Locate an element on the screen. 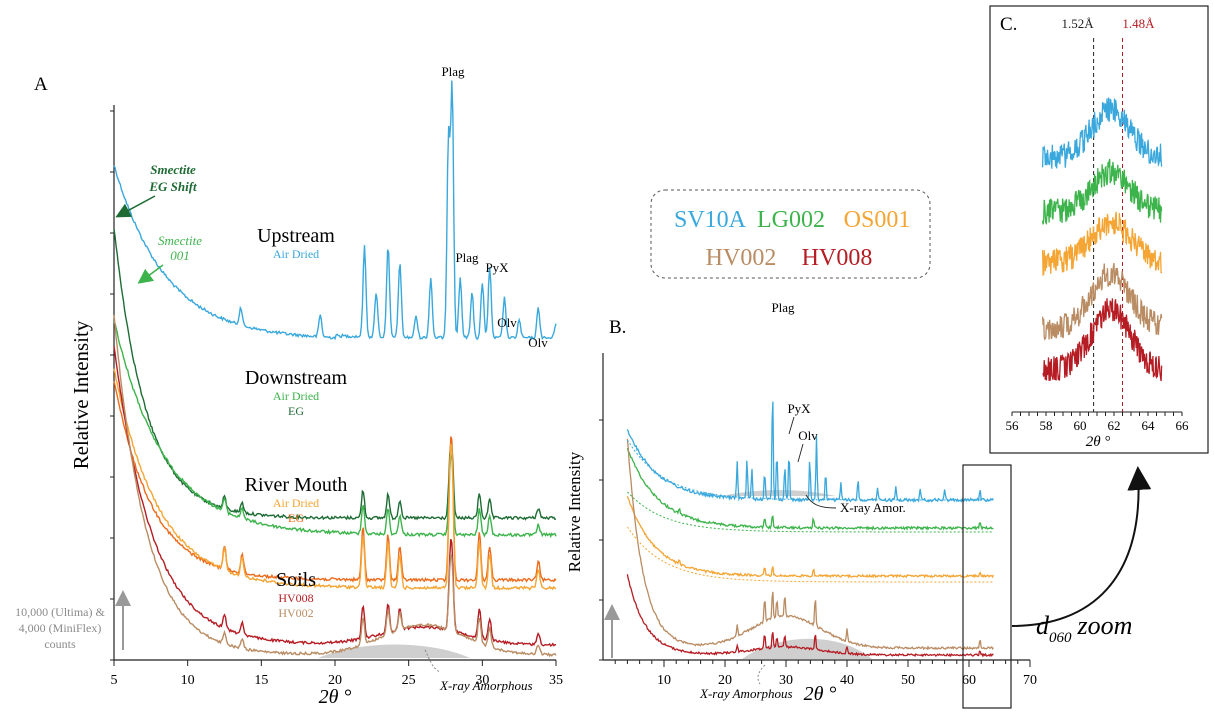 This screenshot has height=714, width=1214. legend: SV10A LG002 OS001 HV002 HV008 is located at coordinates (790, 234).